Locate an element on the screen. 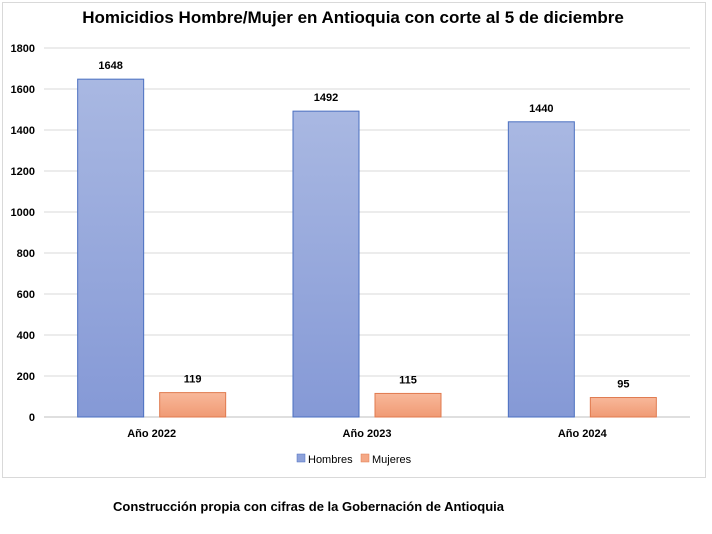 The width and height of the screenshot is (712, 534). legend-label-mujeres: Mujeres is located at coordinates (392, 460).